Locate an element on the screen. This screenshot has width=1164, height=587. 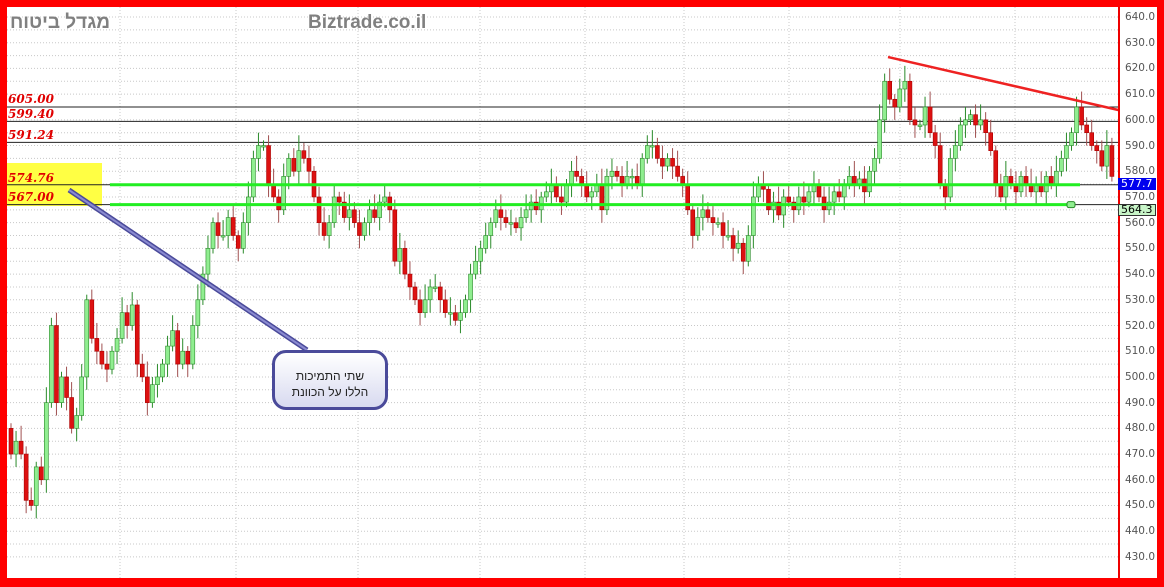
y-tick-label: 540.0 is located at coordinates (1139, 274).